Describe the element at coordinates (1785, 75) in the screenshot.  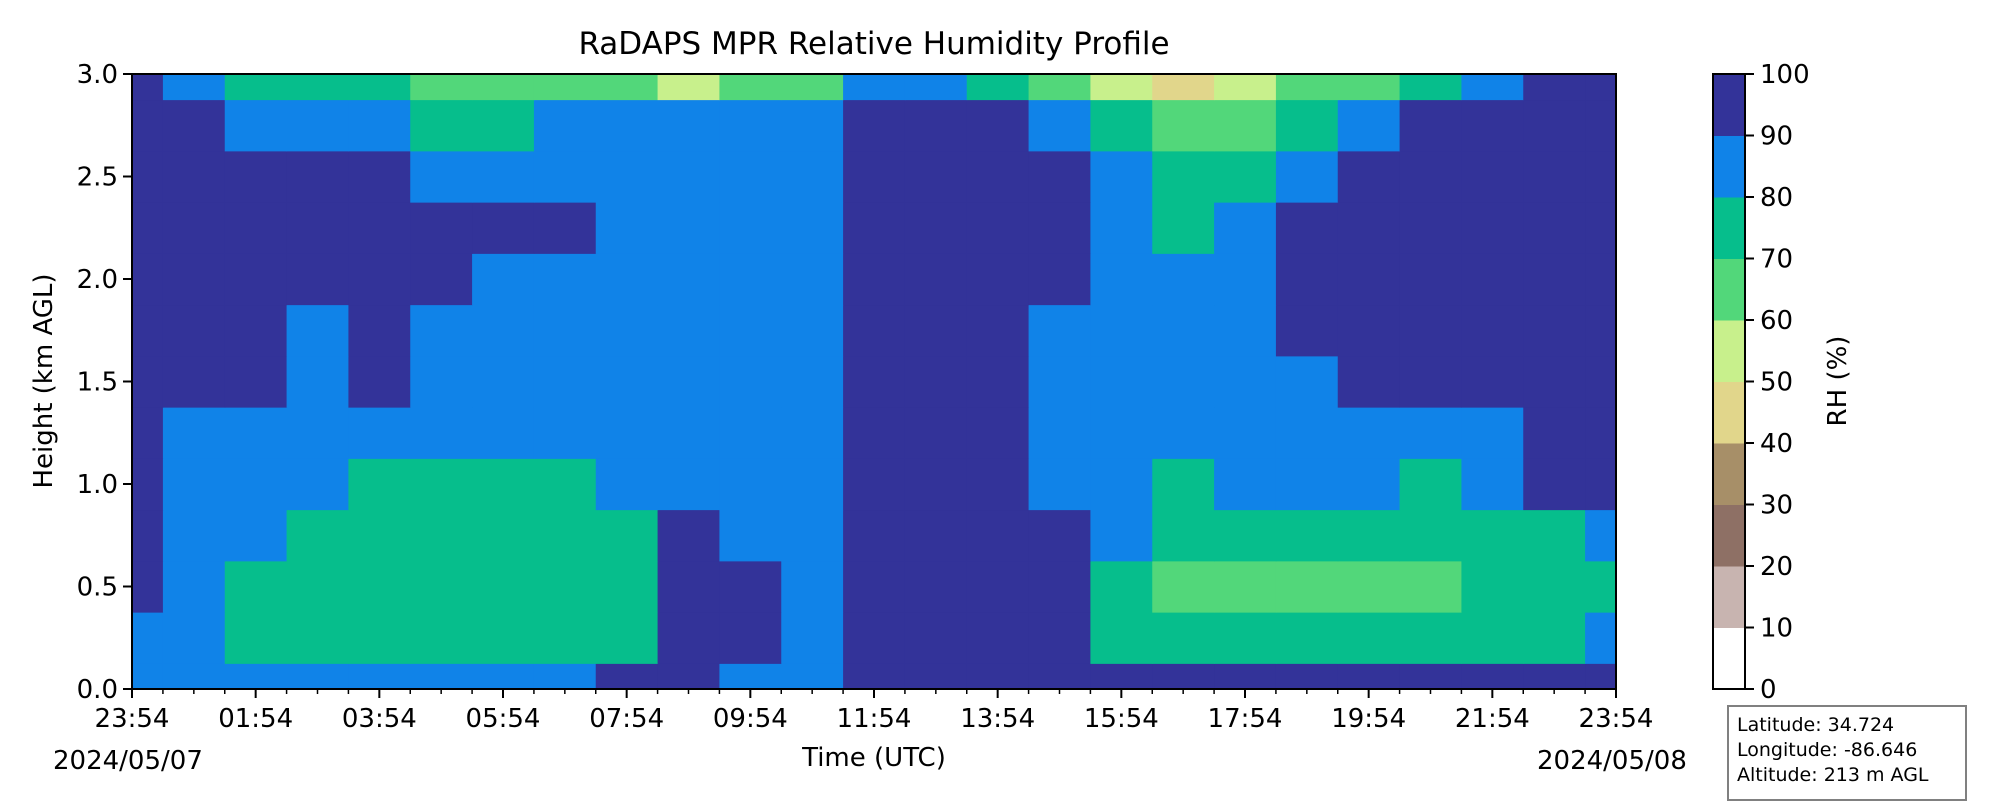
I see `colorbar-tick-label: 100` at that location.